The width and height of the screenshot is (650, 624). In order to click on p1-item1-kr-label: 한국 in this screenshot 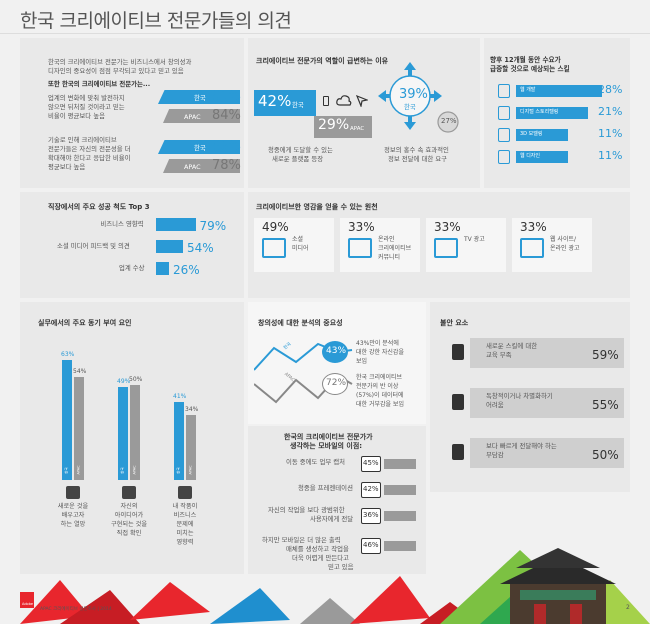, I will do `click(200, 98)`.